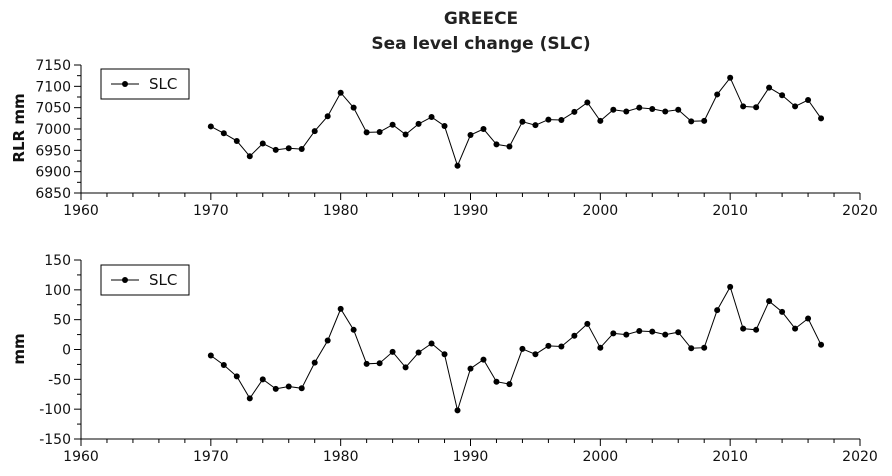 Image resolution: width=892 pixels, height=476 pixels. What do you see at coordinates (516, 122) in the screenshot?
I see `series-line-slc` at bounding box center [516, 122].